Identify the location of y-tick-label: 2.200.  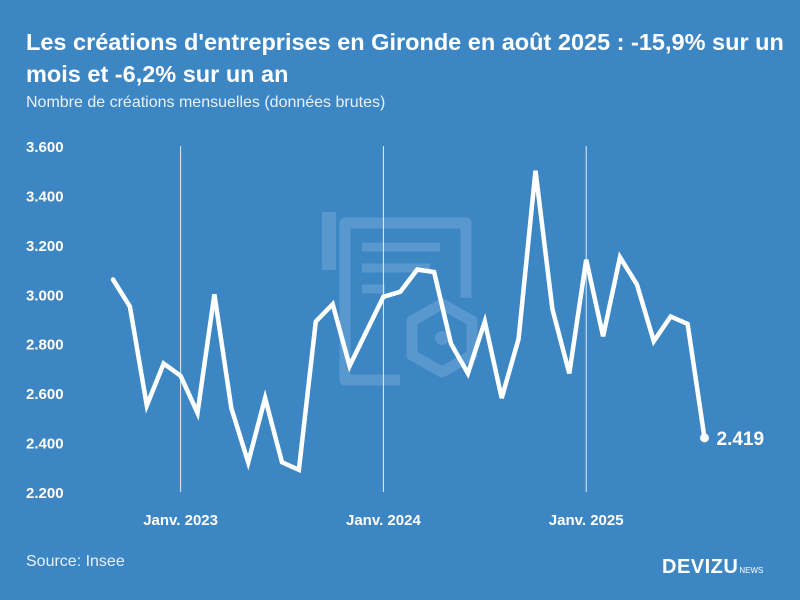
(45, 493).